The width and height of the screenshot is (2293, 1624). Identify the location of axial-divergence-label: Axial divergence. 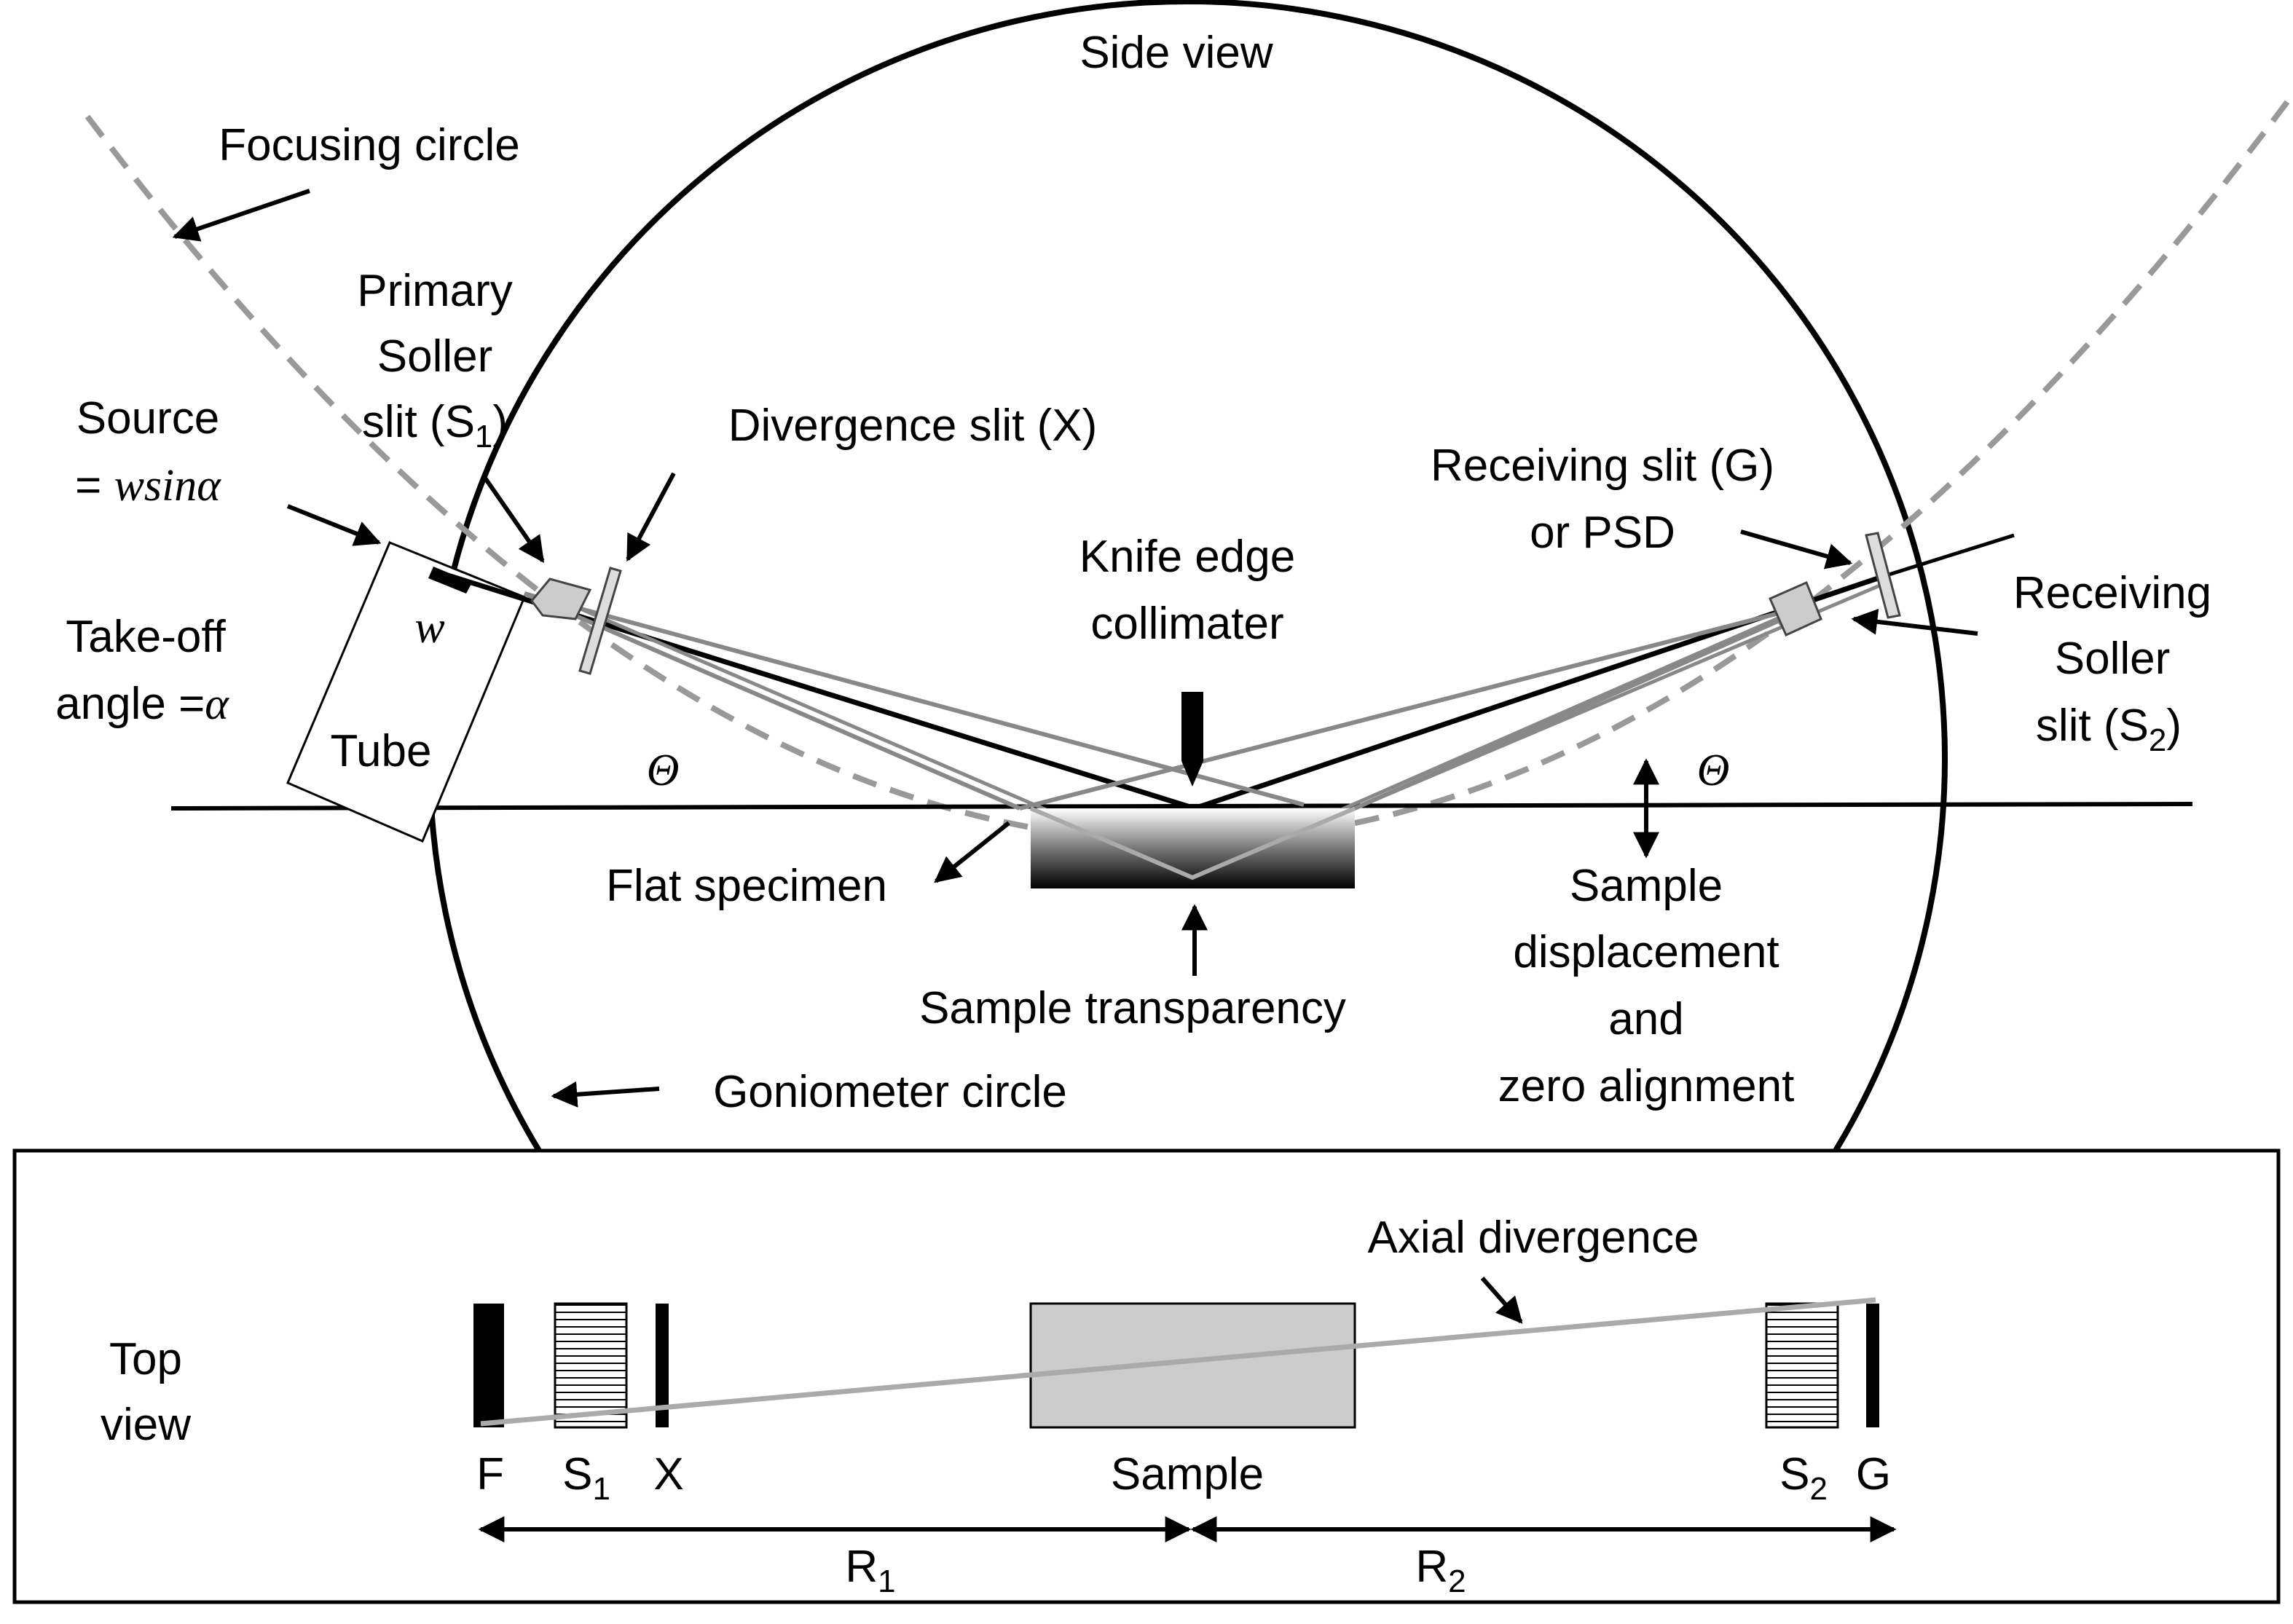
(1533, 1238).